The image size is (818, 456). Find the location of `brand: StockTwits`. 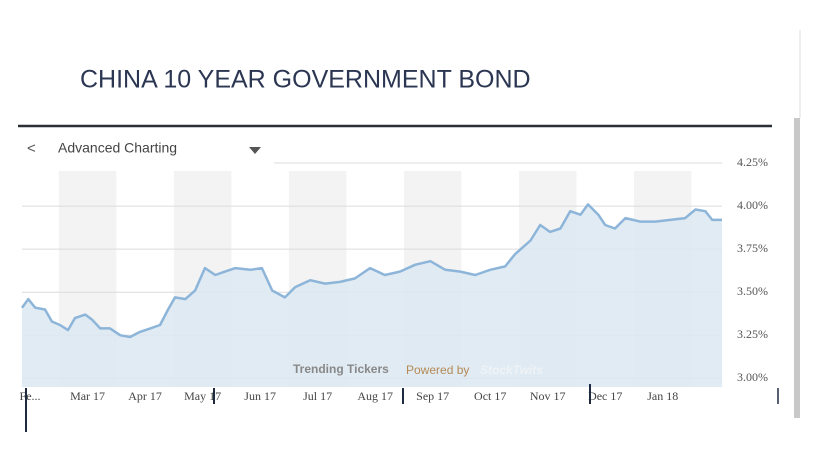

brand: StockTwits is located at coordinates (511, 370).